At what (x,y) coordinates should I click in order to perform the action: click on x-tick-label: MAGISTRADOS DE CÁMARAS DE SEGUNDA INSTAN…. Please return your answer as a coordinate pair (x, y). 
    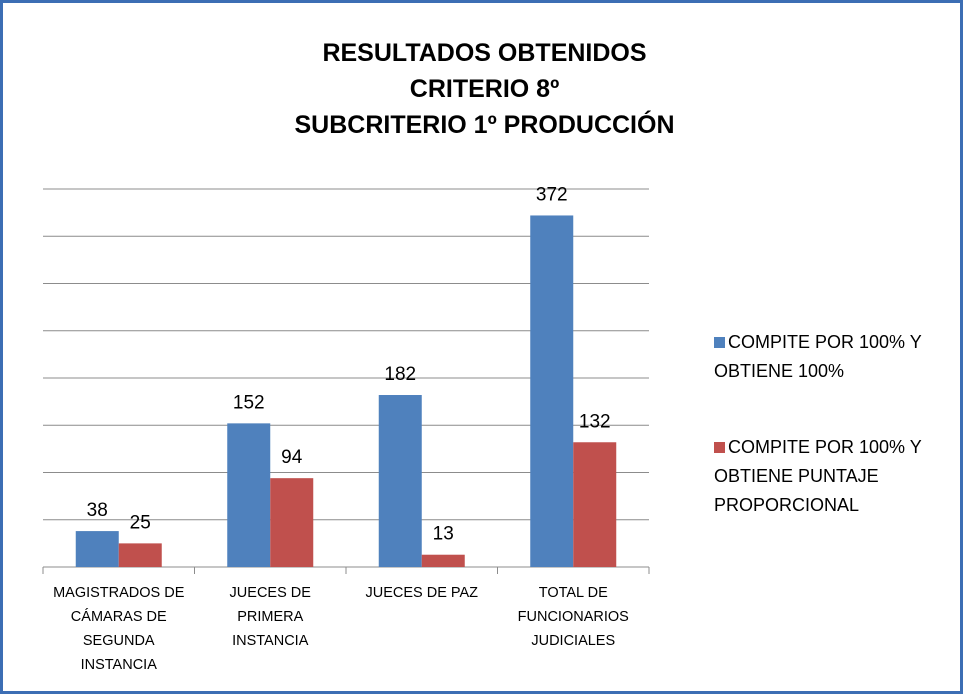
    Looking at the image, I should click on (119, 629).